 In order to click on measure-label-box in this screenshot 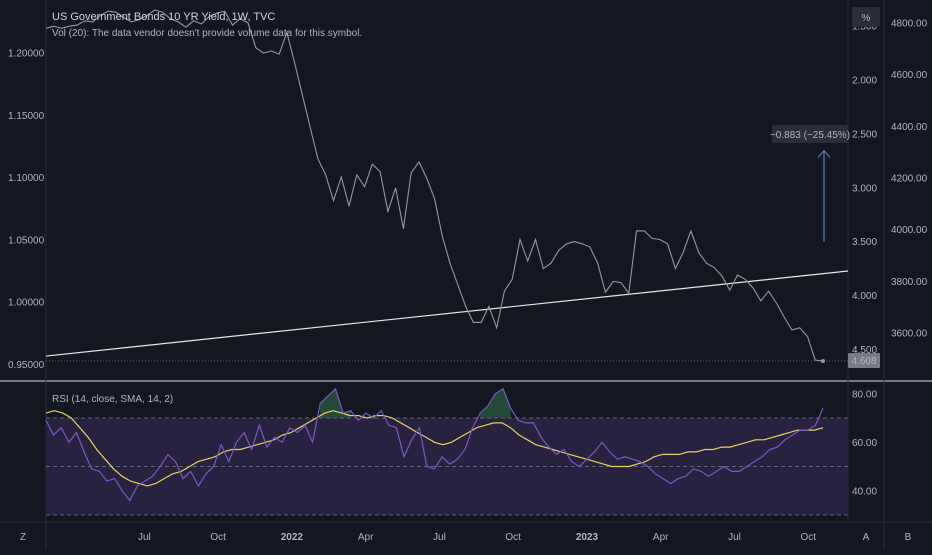, I will do `click(810, 134)`.